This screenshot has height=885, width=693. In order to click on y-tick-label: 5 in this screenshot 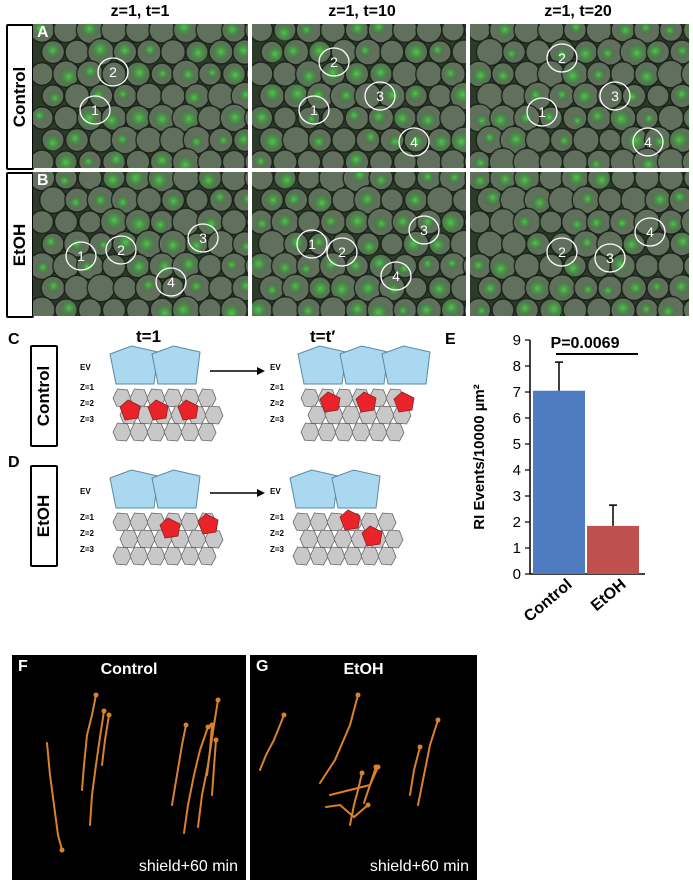, I will do `click(517, 444)`.